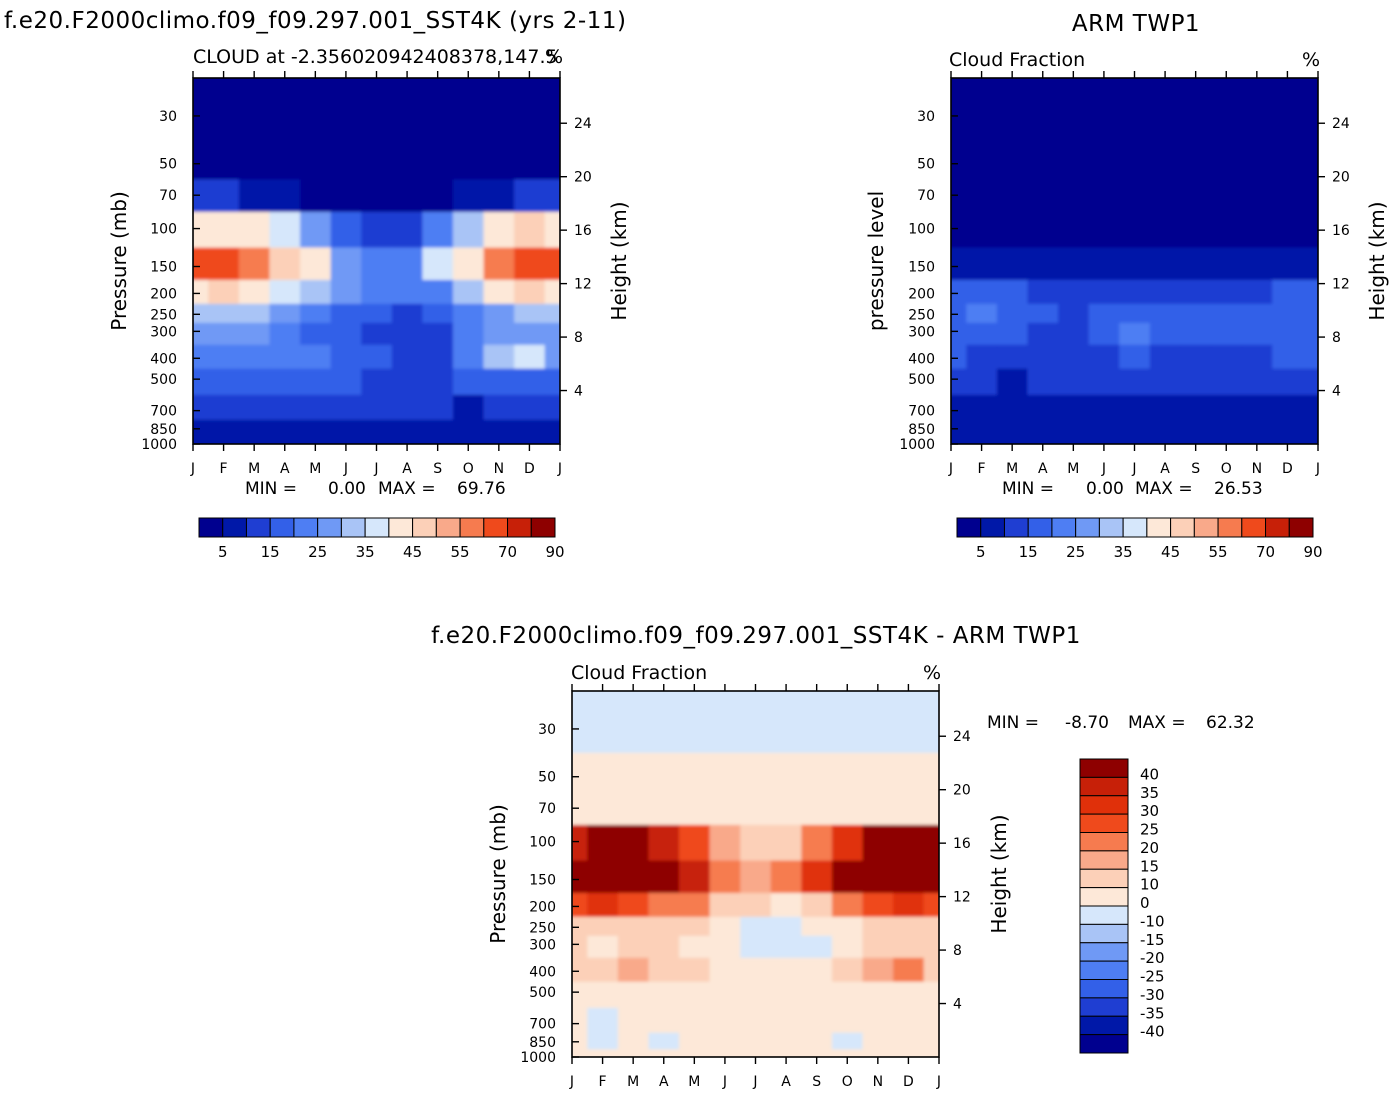 This screenshot has width=1394, height=1093. Describe the element at coordinates (1149, 774) in the screenshot. I see `colorbar-label: 40` at that location.